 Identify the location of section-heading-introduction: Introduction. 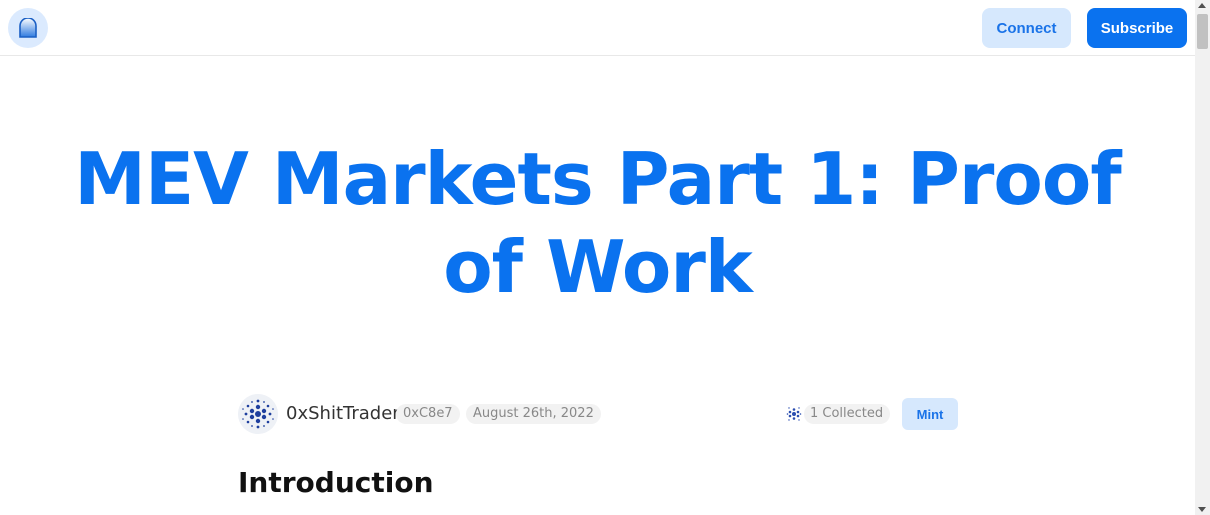
(336, 482).